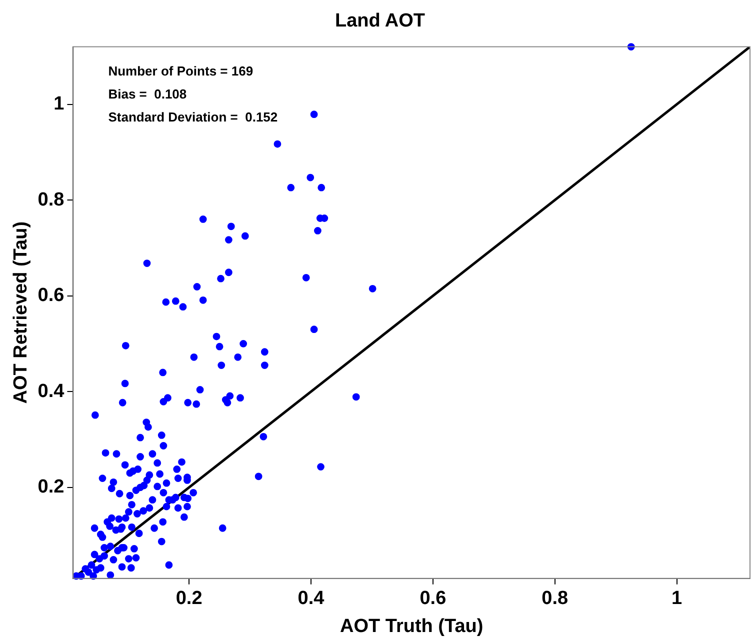 This screenshot has height=644, width=755. Describe the element at coordinates (311, 599) in the screenshot. I see `x-tick-label: 0.4` at that location.